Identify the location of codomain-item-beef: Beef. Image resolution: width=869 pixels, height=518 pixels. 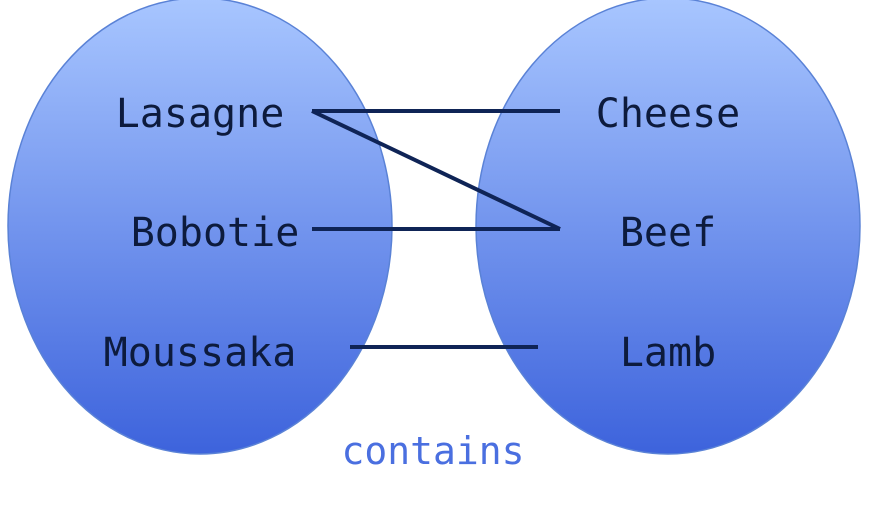
(668, 233).